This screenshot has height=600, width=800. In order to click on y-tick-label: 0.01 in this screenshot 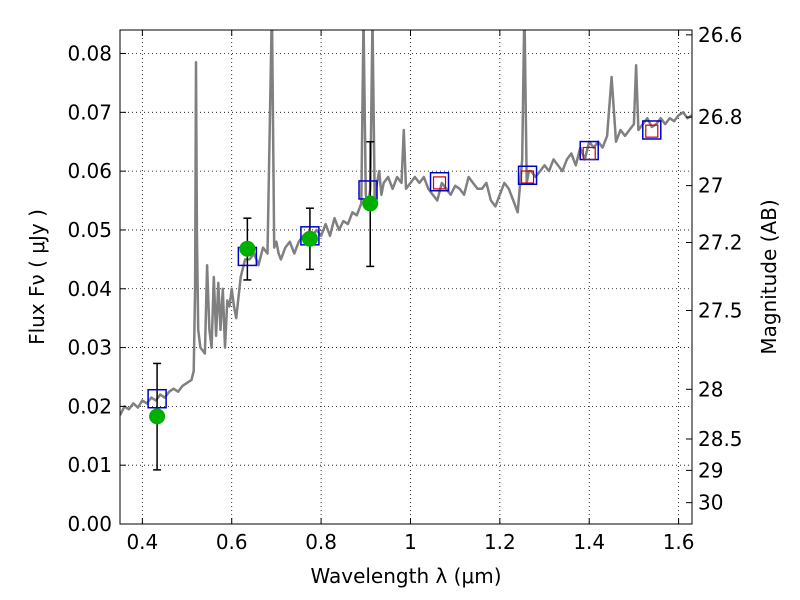, I will do `click(89, 465)`.